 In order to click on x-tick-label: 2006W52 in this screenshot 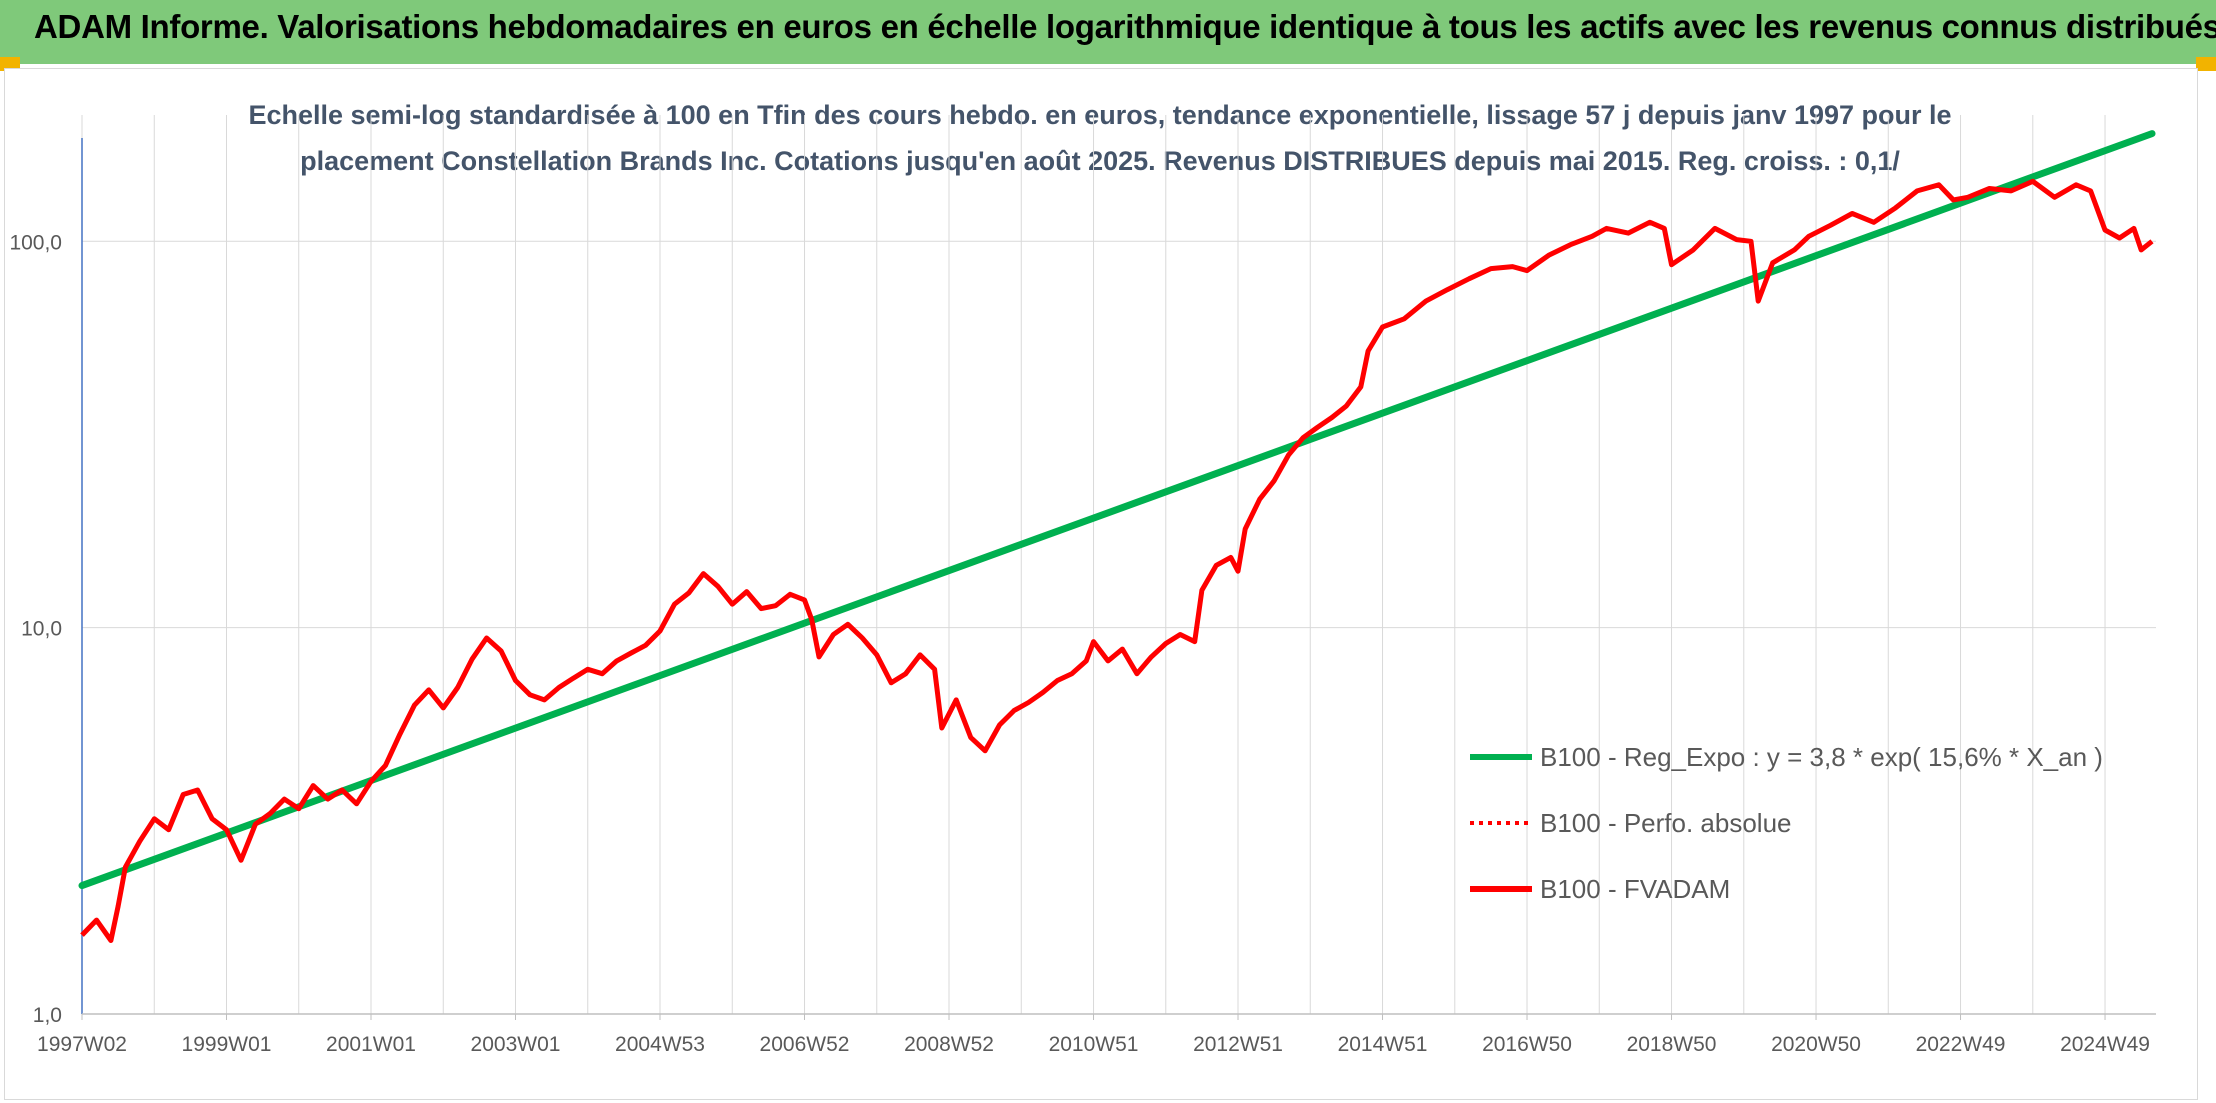, I will do `click(805, 1044)`.